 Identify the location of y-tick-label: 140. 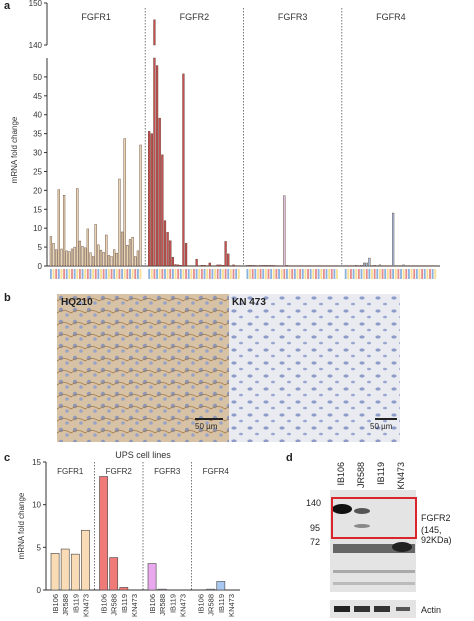
(36, 45).